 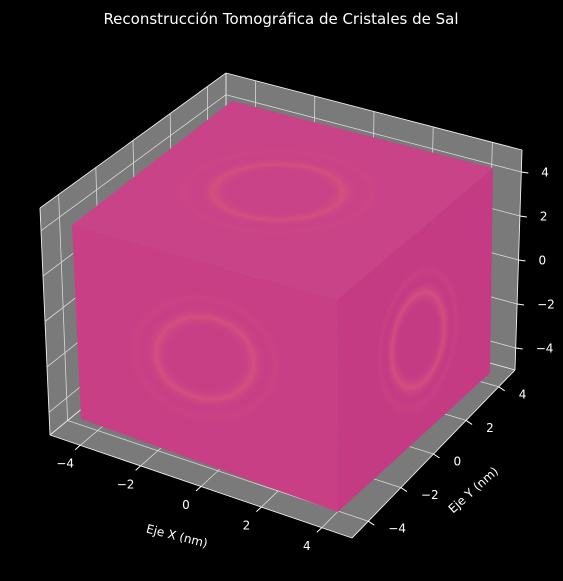 What do you see at coordinates (278, 192) in the screenshot?
I see `top-face-ring` at bounding box center [278, 192].